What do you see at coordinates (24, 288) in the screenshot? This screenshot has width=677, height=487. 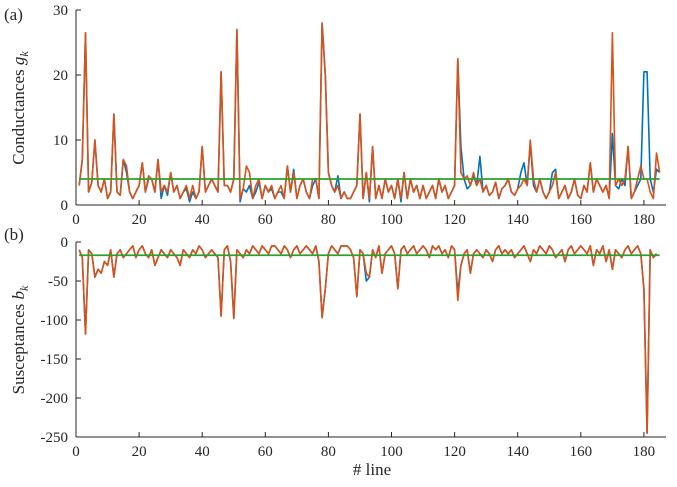 I see `y-axis-label-b-sub: k` at bounding box center [24, 288].